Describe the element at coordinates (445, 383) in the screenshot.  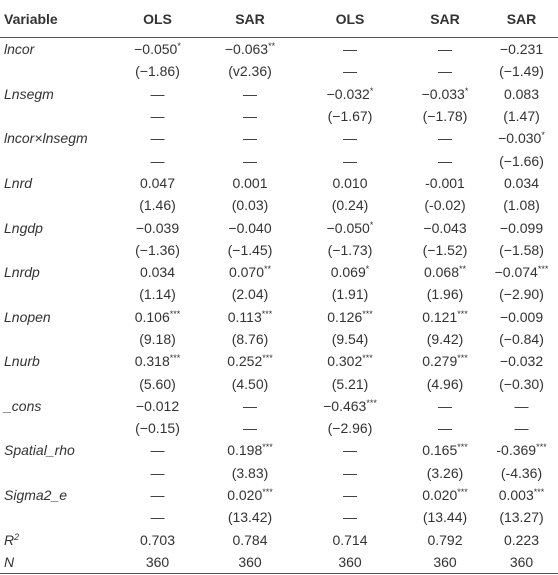
I see `t-cell: (4.96)` at that location.